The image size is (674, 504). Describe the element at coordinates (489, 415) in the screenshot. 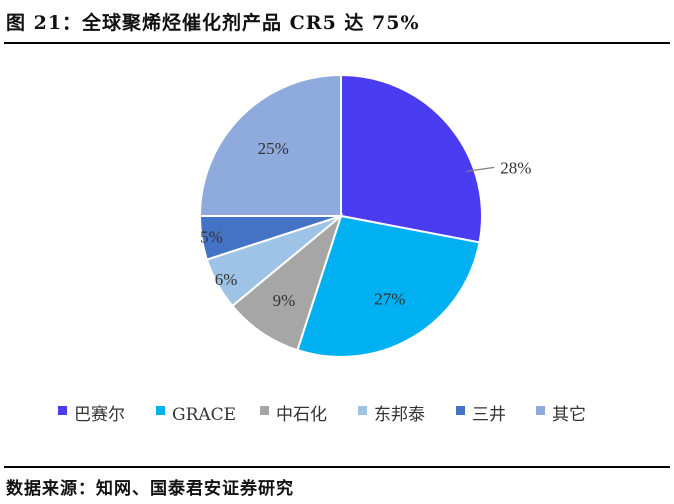

I see `legend-label-4: 三井` at that location.